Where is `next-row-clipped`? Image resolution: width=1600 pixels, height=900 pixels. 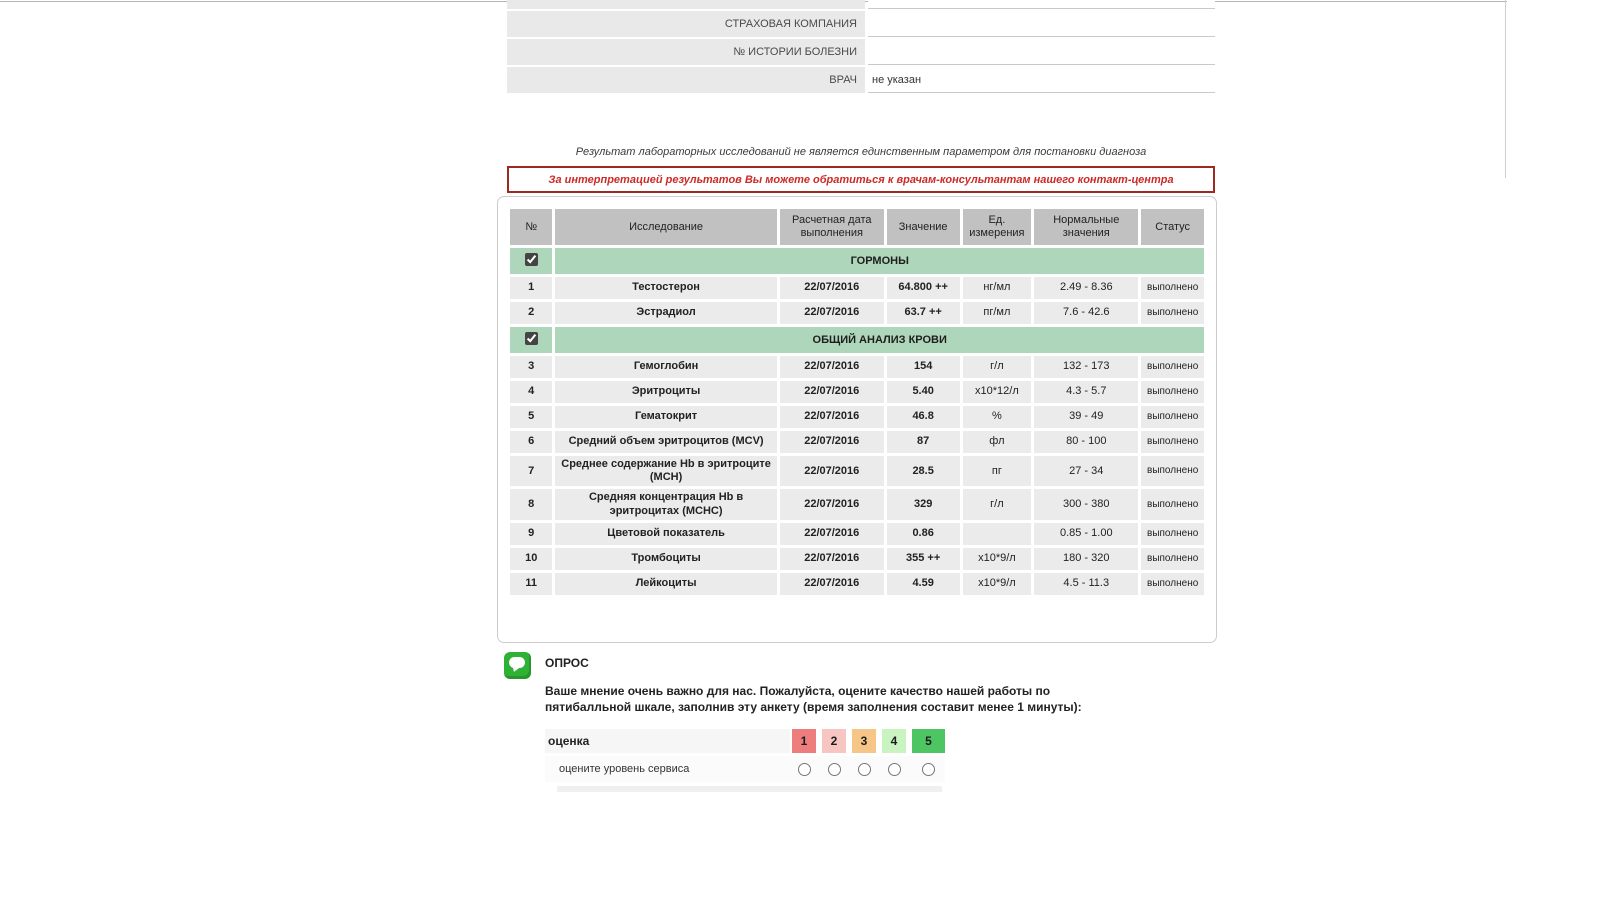 next-row-clipped is located at coordinates (749, 789).